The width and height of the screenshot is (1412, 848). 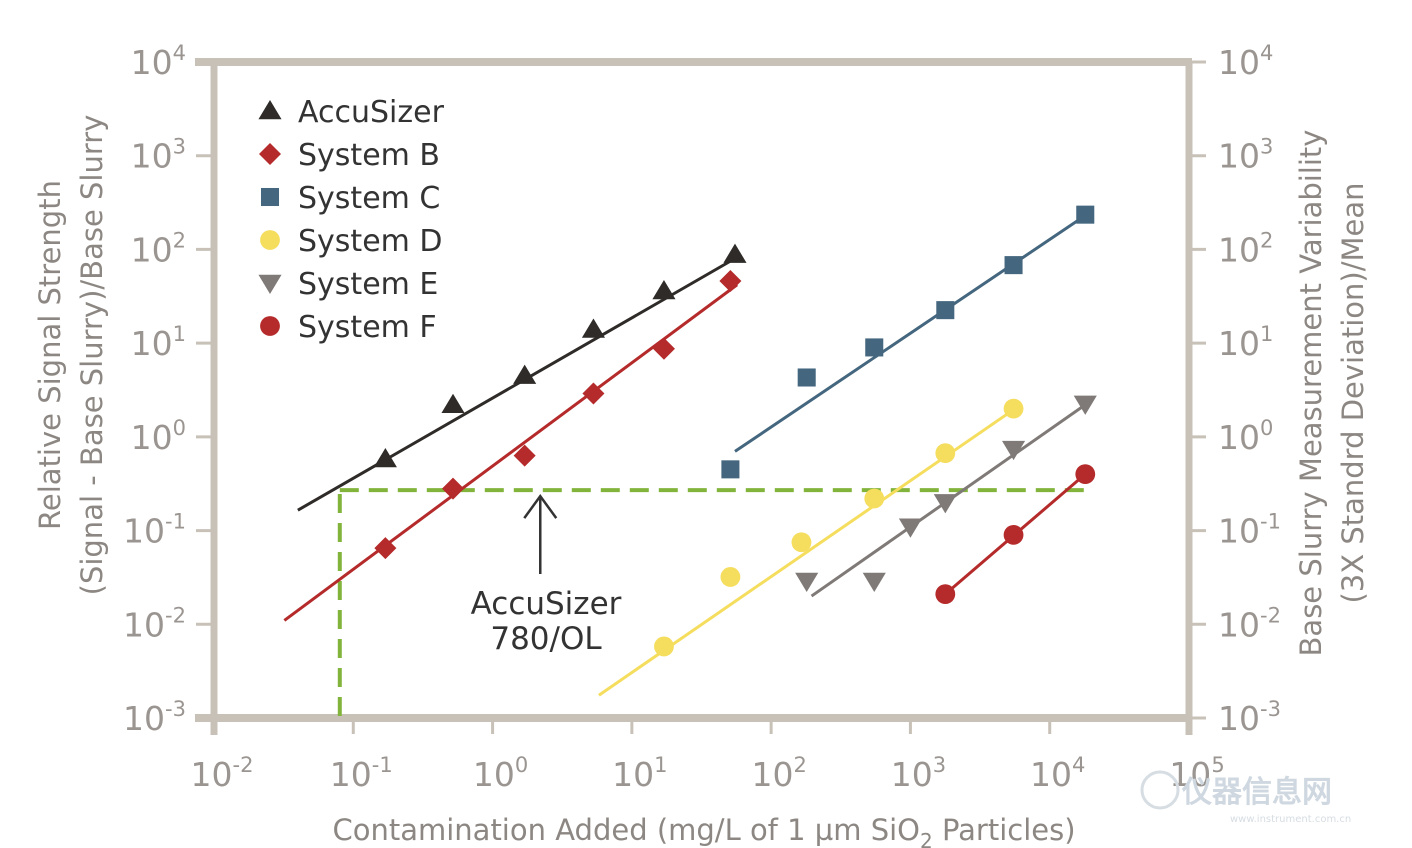 What do you see at coordinates (546, 639) in the screenshot?
I see `annotation-label: 780/OL` at bounding box center [546, 639].